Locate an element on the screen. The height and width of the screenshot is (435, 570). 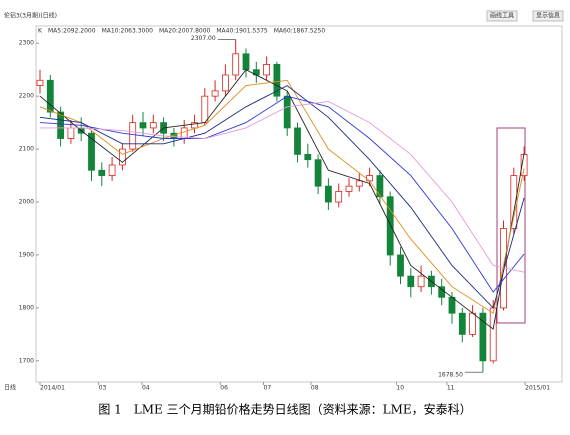
x-tick-label: 2015/01 is located at coordinates (537, 388).